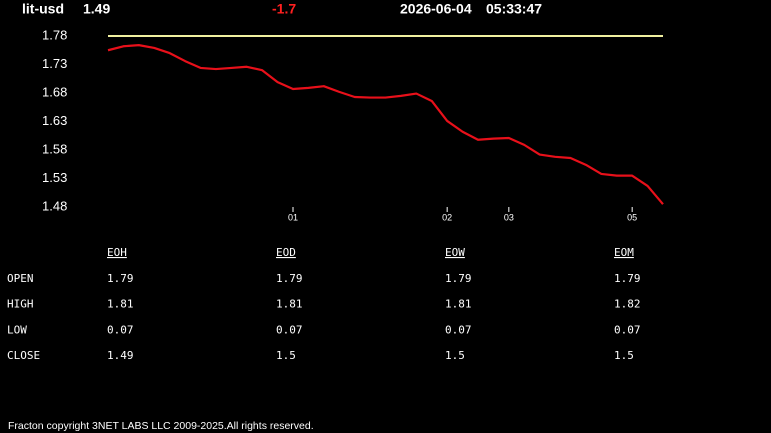  What do you see at coordinates (436, 9) in the screenshot?
I see `date: 2026-06-04` at bounding box center [436, 9].